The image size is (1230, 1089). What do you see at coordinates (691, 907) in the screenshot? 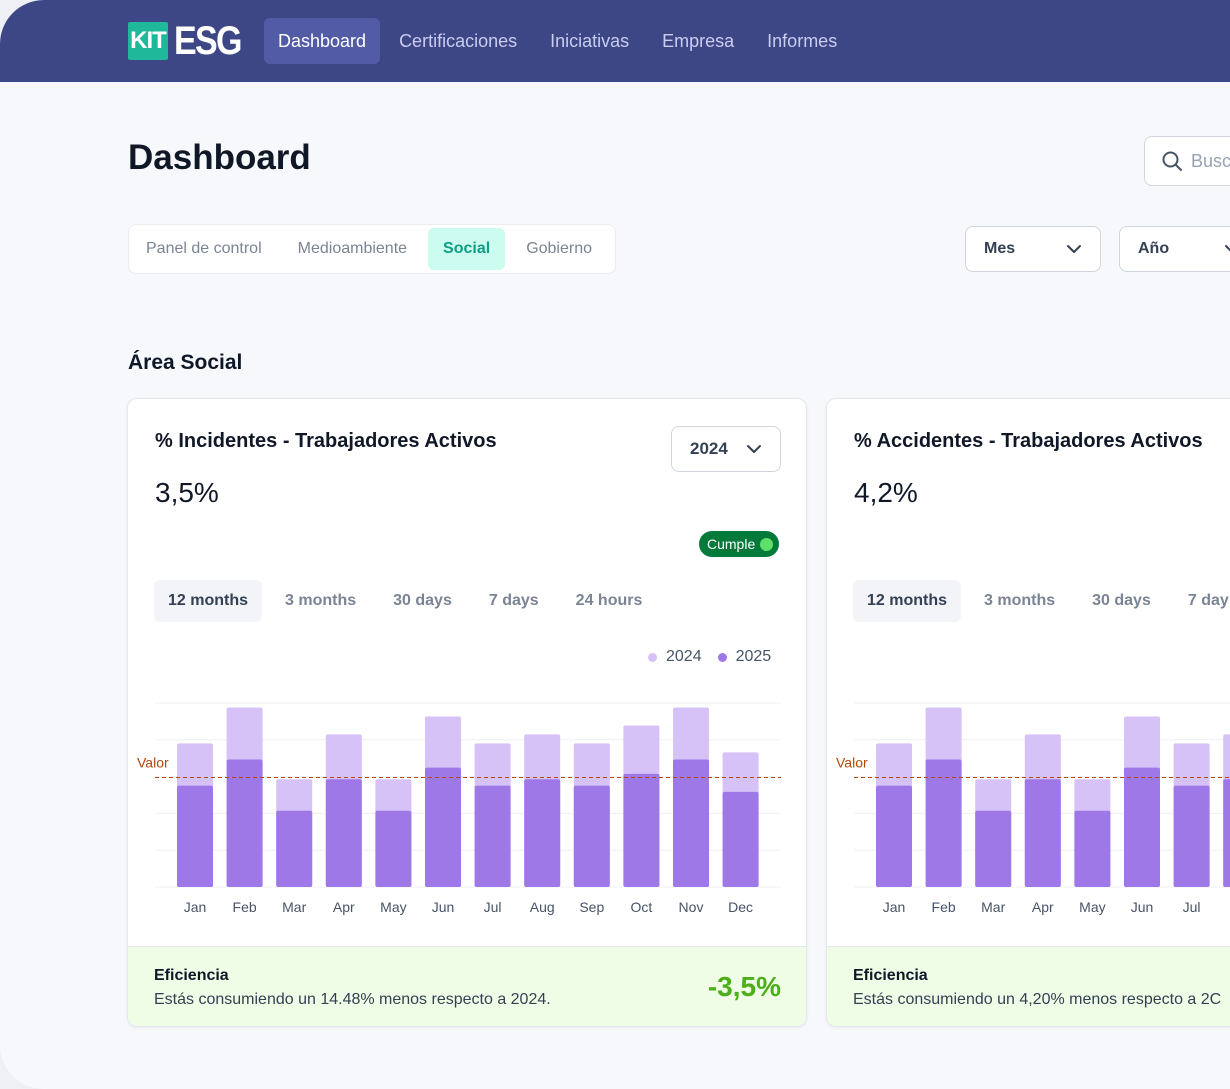
I see `x-tick-label: Nov` at bounding box center [691, 907].